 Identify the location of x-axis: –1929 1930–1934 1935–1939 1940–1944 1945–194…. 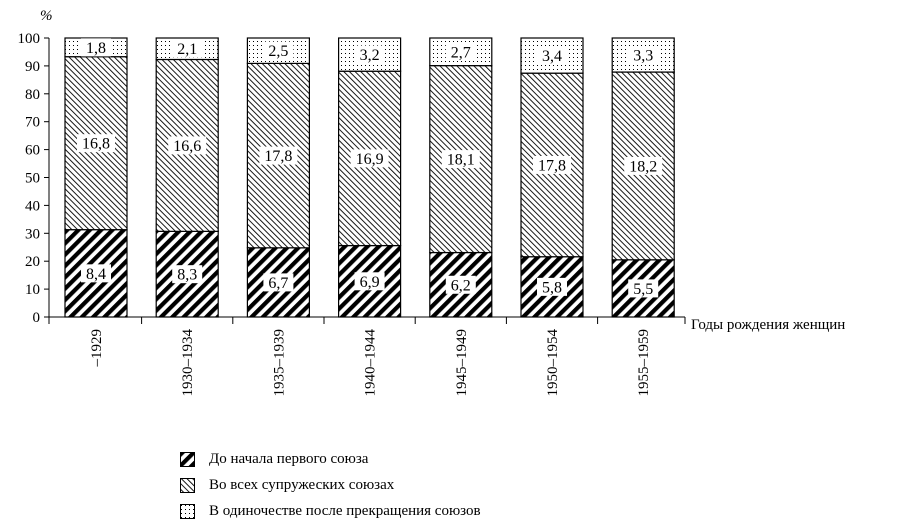
(367, 356).